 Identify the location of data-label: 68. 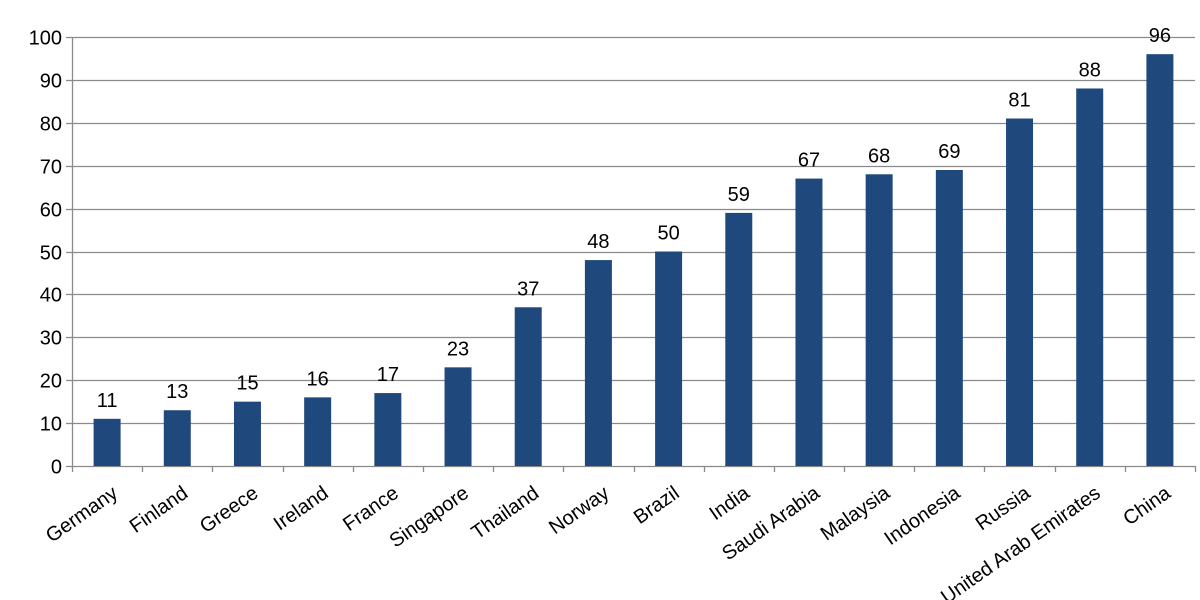
(879, 156).